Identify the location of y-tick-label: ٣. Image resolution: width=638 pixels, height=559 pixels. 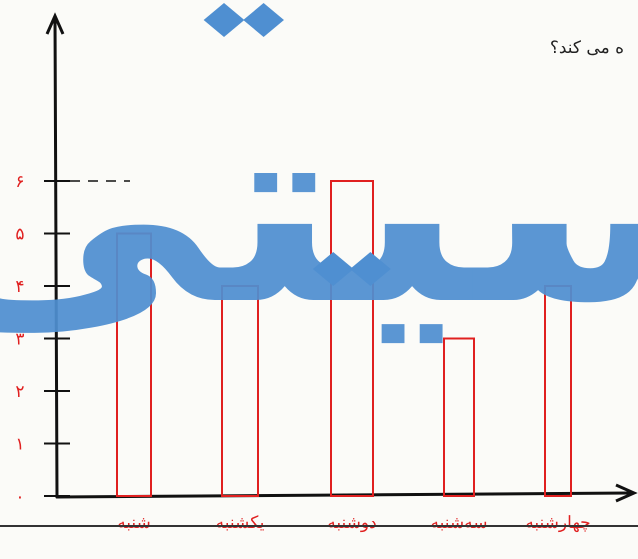
(19, 340).